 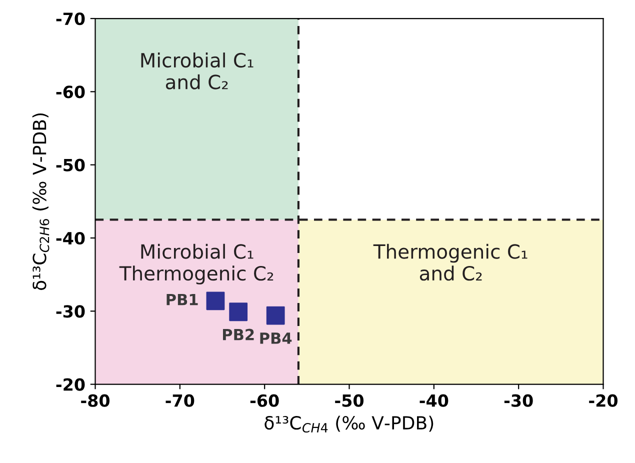 I want to click on y-tick-label: -20, so click(x=70, y=384).